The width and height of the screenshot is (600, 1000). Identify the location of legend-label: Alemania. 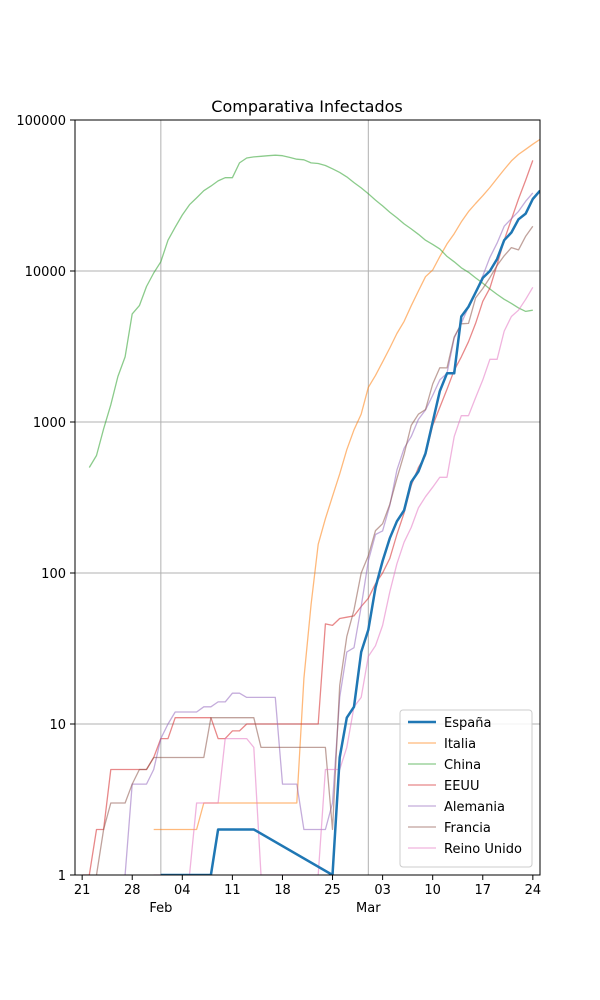
(474, 807).